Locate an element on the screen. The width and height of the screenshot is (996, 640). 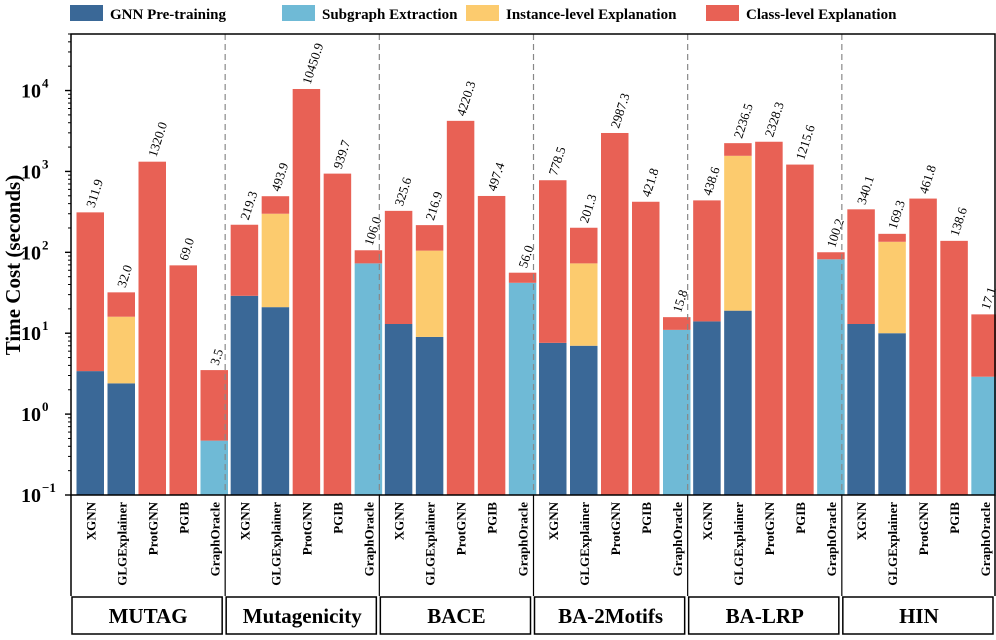
bar-value-label: 3.5 is located at coordinates (216, 357).